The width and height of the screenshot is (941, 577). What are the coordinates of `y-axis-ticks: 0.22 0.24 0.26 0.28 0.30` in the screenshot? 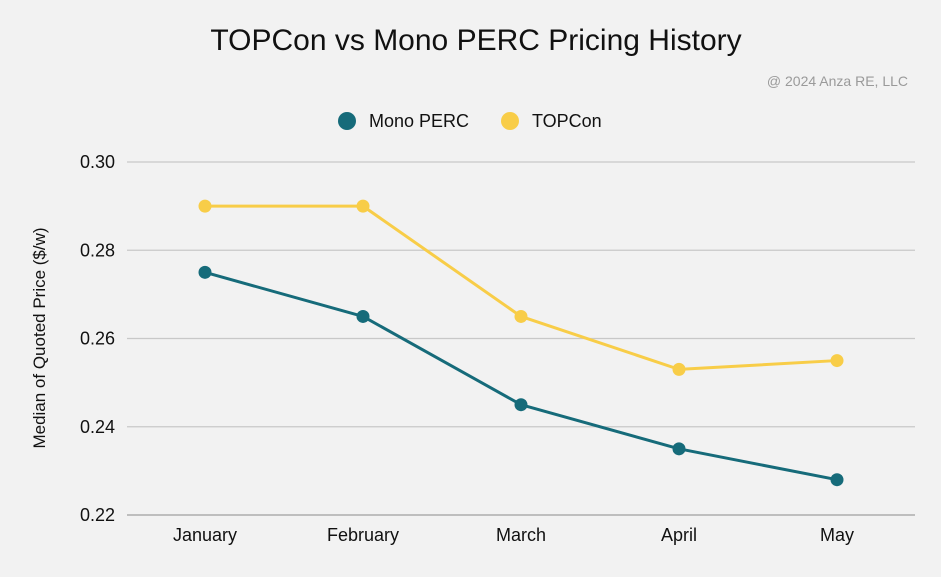 It's located at (97, 338).